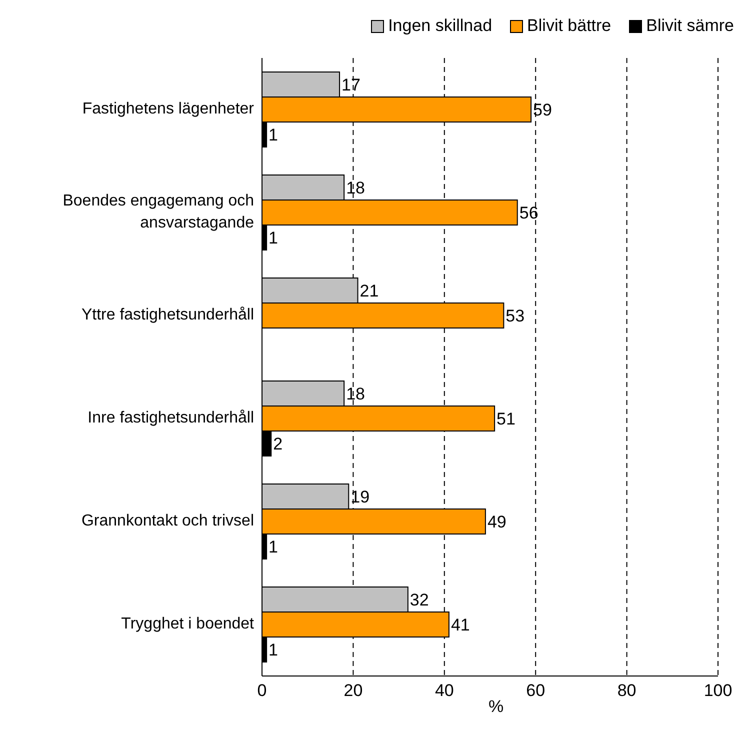 The width and height of the screenshot is (748, 742). Describe the element at coordinates (440, 26) in the screenshot. I see `legend-label: Ingen skillnad` at that location.